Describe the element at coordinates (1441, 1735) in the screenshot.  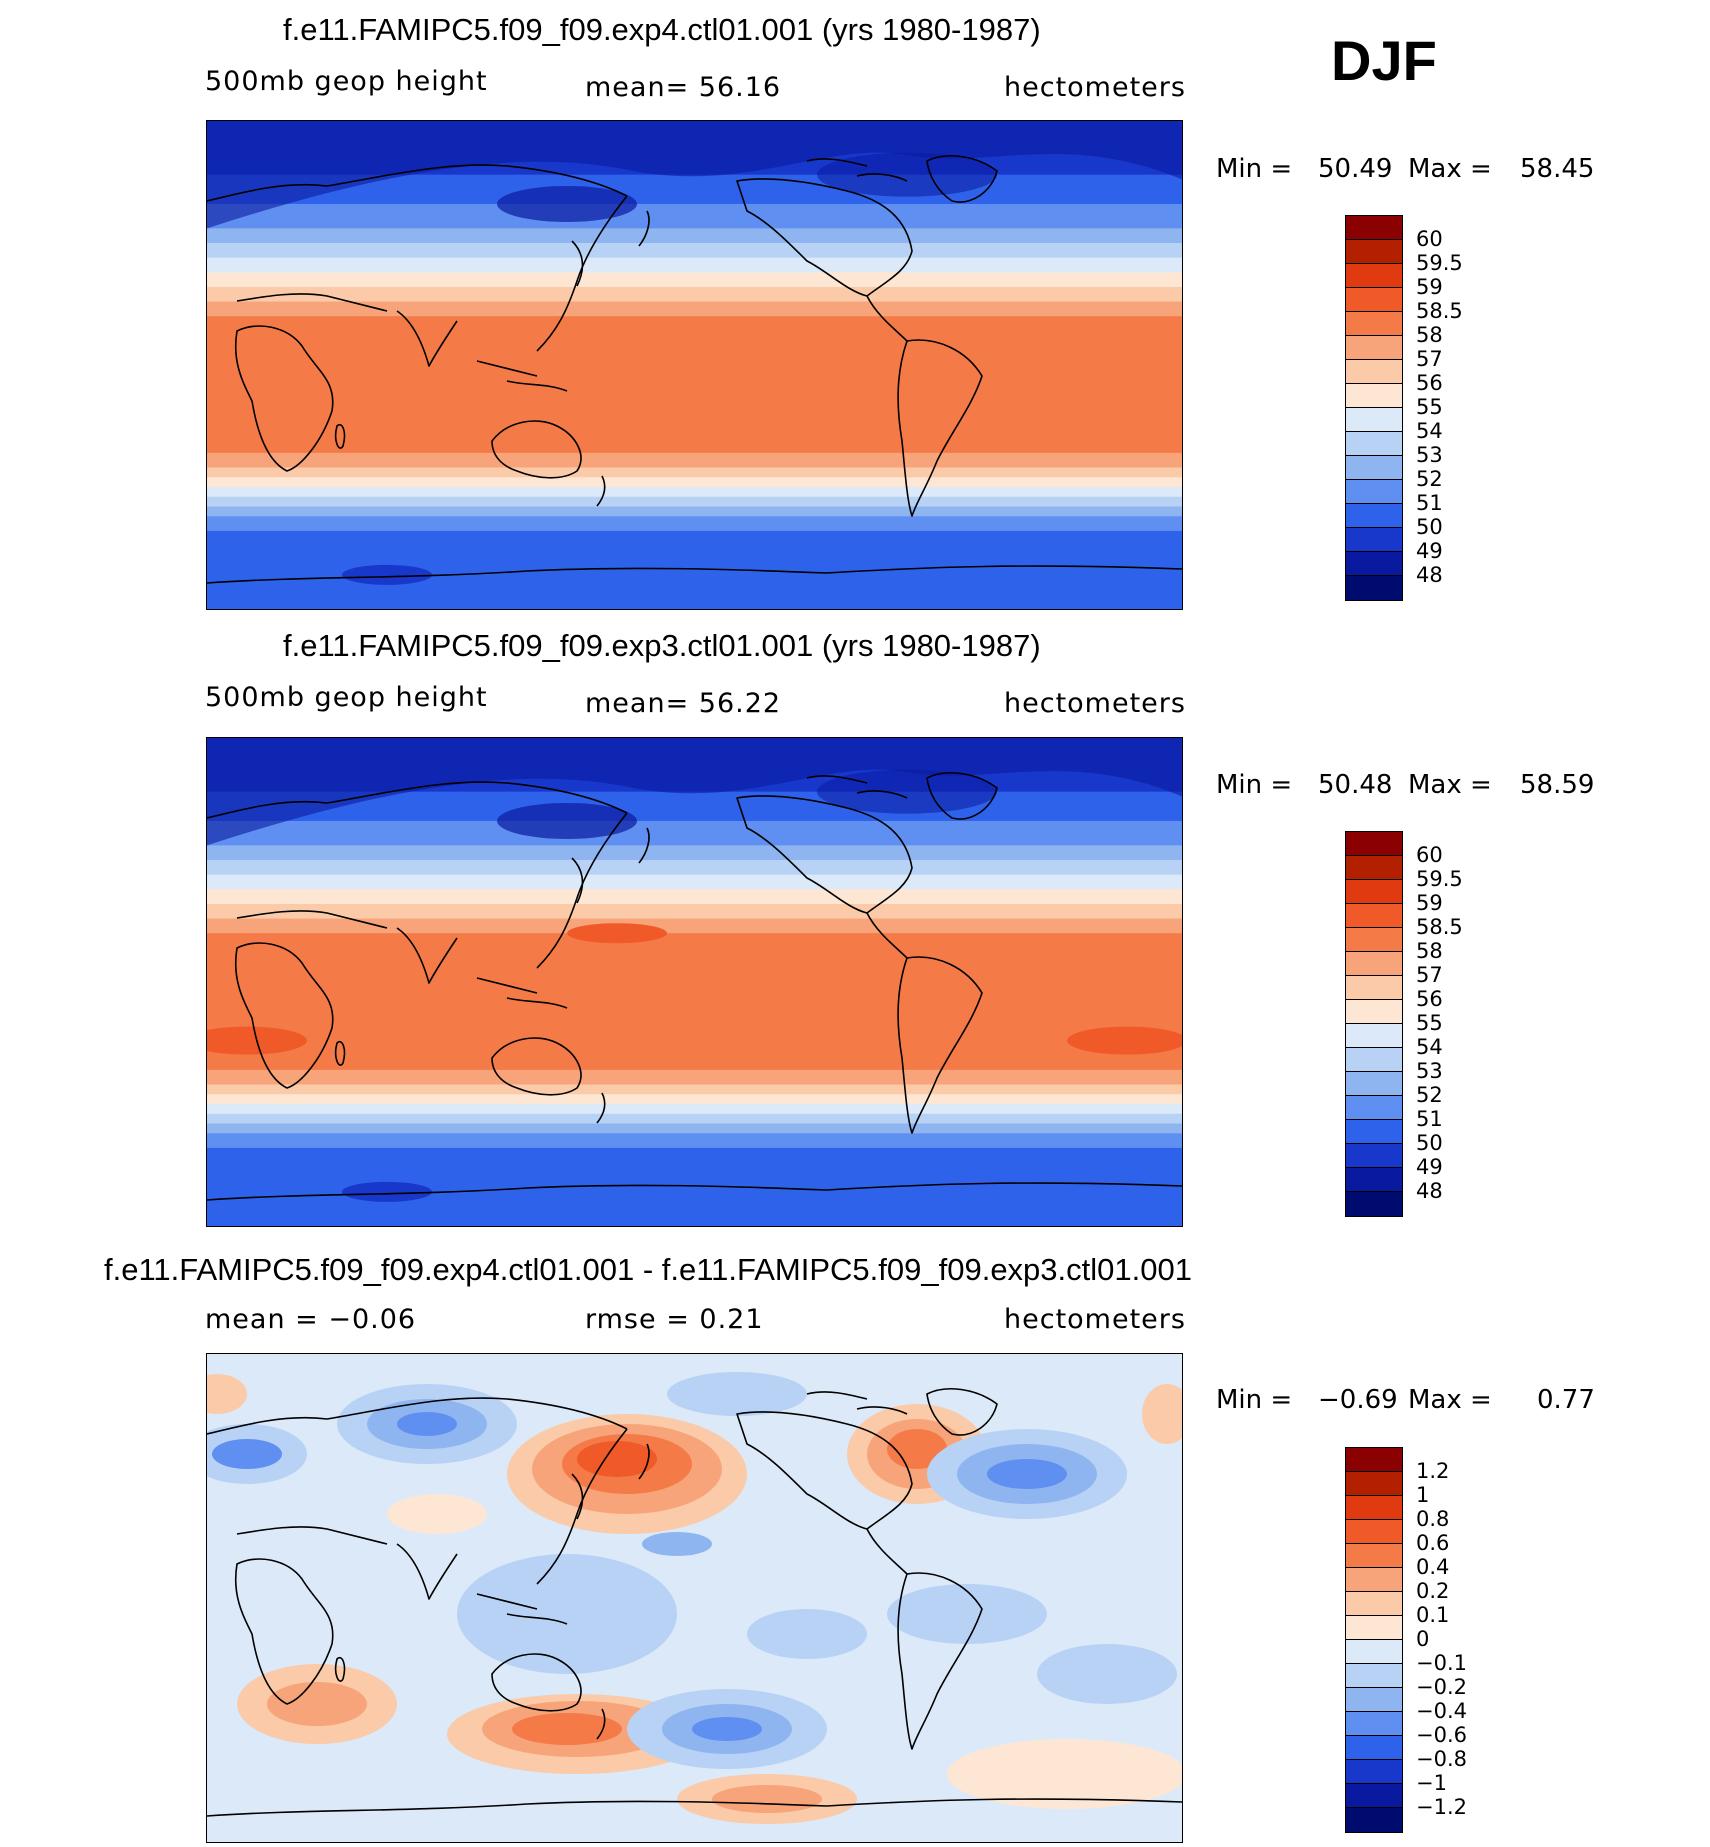
I see `colorbar-tick-label: −0.6` at that location.